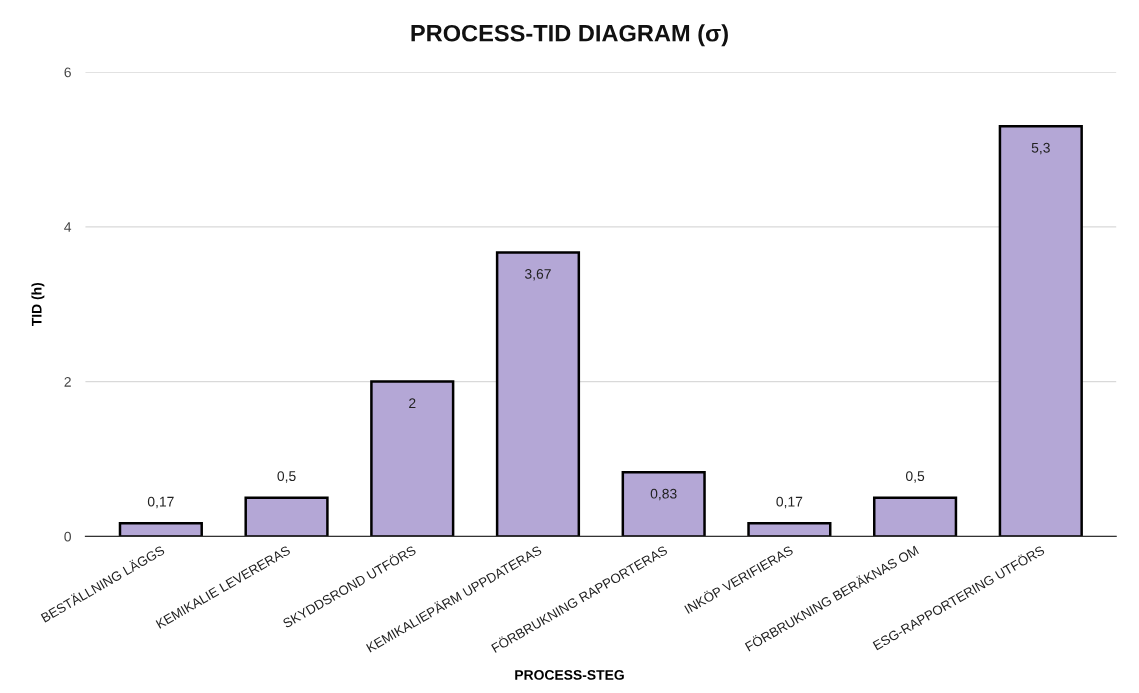 The image size is (1139, 693). Describe the element at coordinates (663, 494) in the screenshot. I see `data-label: 0,83` at that location.